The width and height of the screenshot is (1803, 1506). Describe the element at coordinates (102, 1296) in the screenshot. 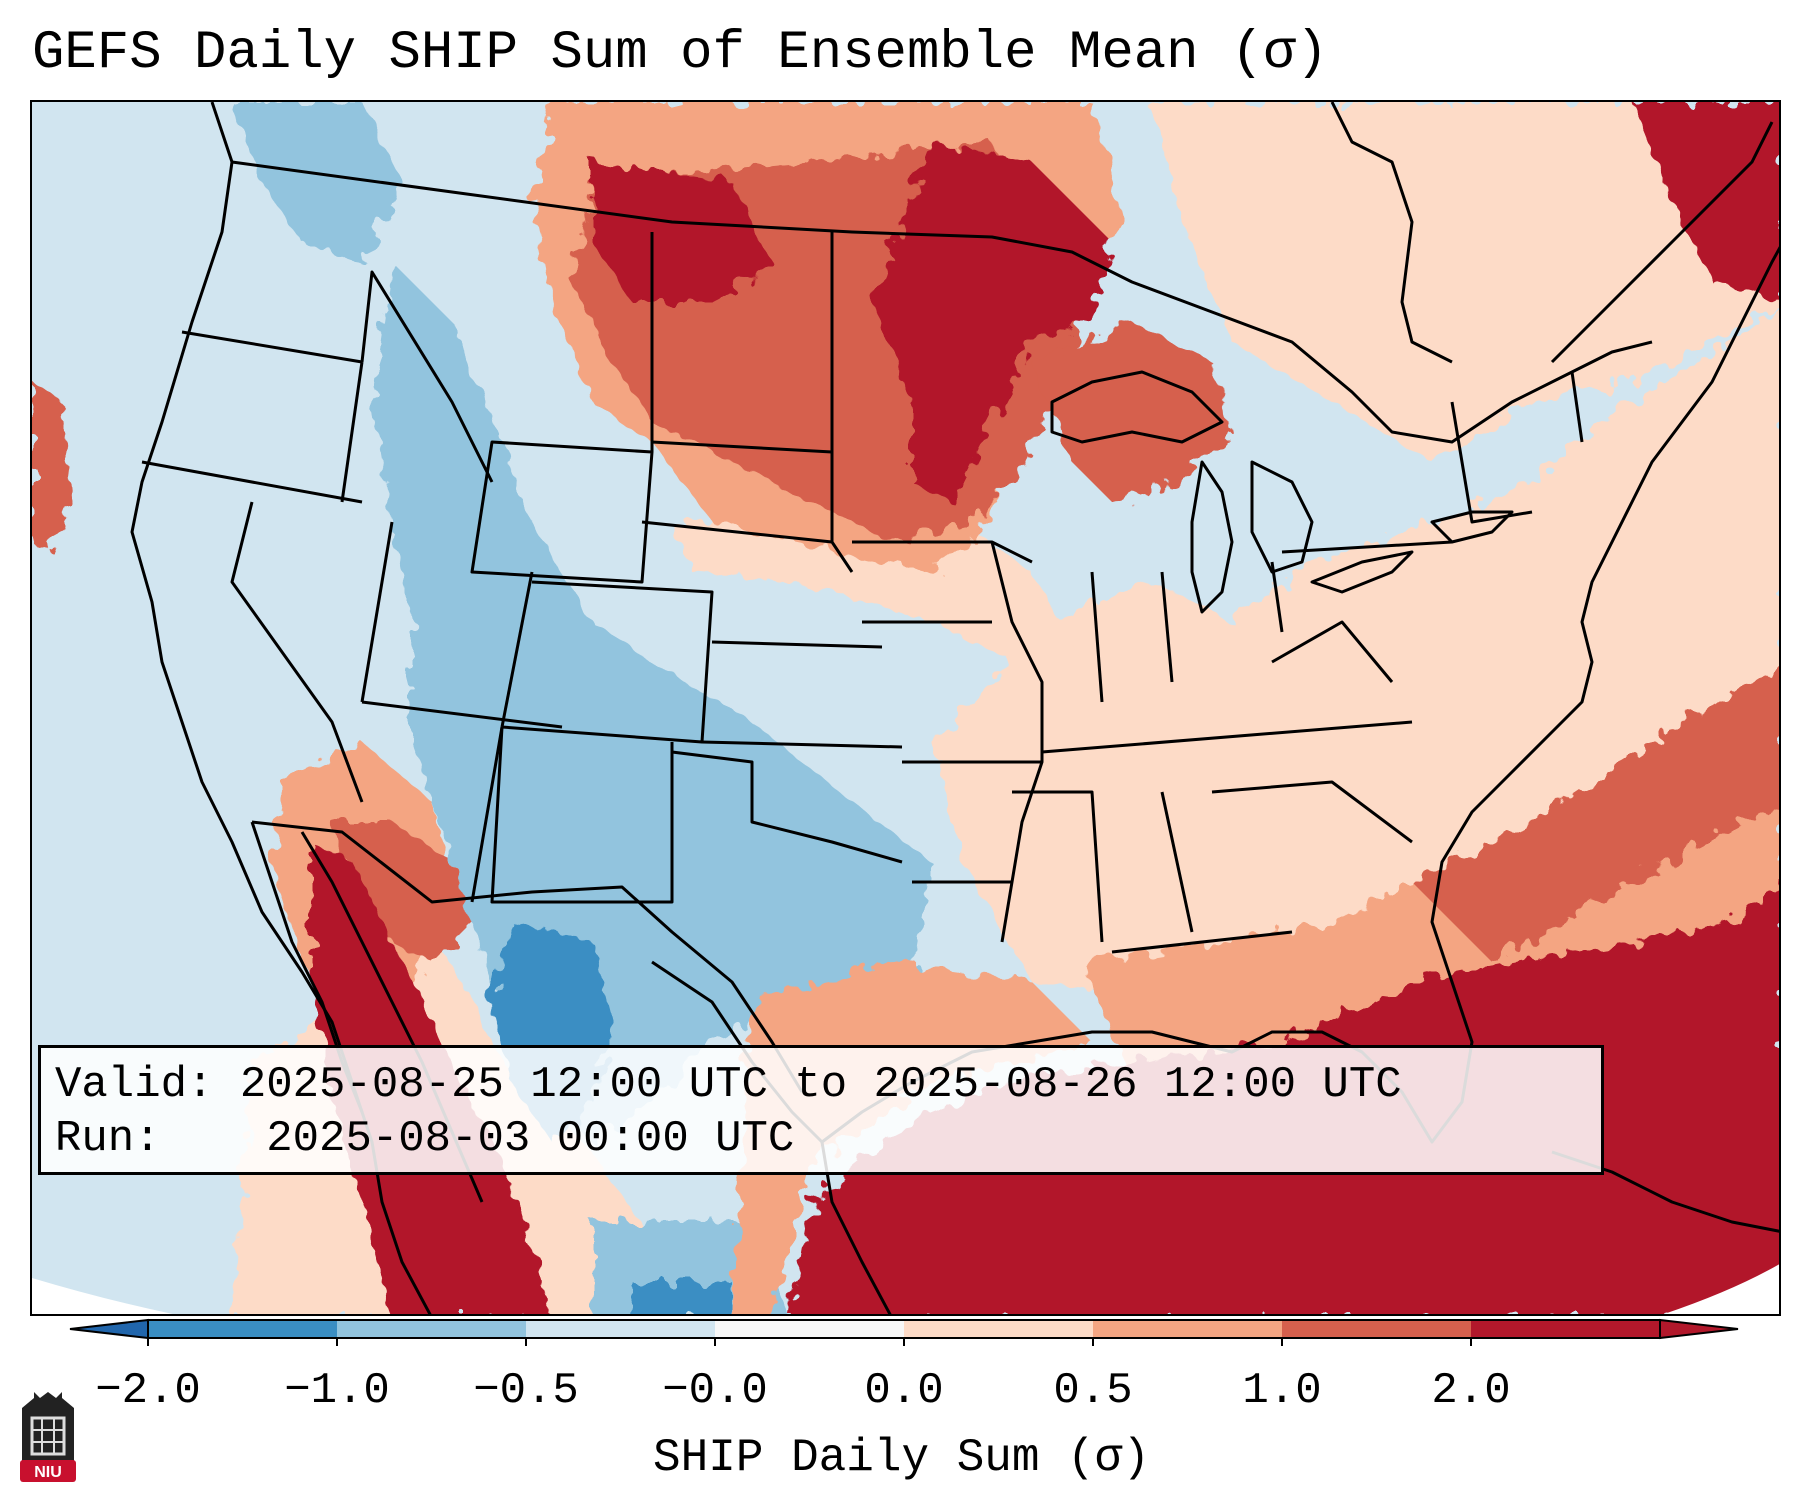

I see `domain-edge-bottom-left` at that location.